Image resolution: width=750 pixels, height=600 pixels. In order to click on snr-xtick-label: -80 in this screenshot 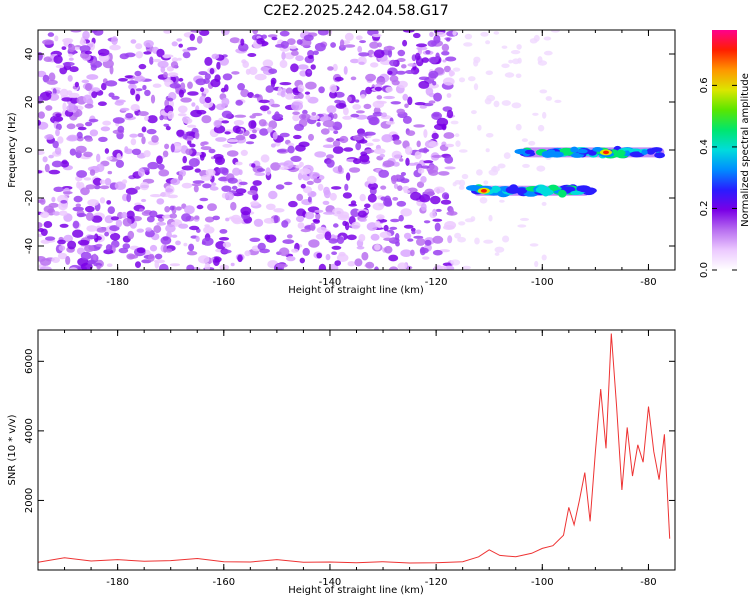, I will do `click(648, 582)`.